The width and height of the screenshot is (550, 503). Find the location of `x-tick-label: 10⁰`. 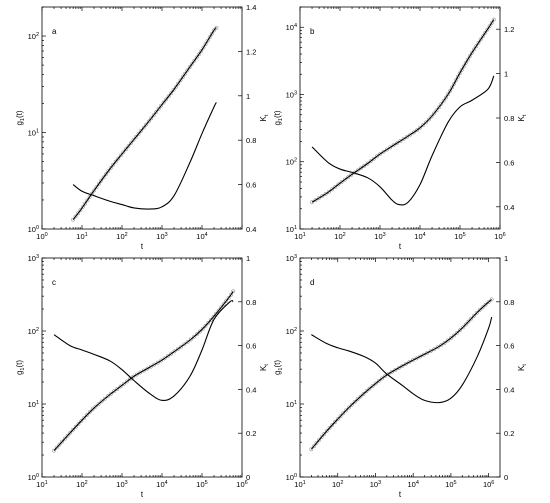

x-tick-label: 10⁰ is located at coordinates (41, 236).